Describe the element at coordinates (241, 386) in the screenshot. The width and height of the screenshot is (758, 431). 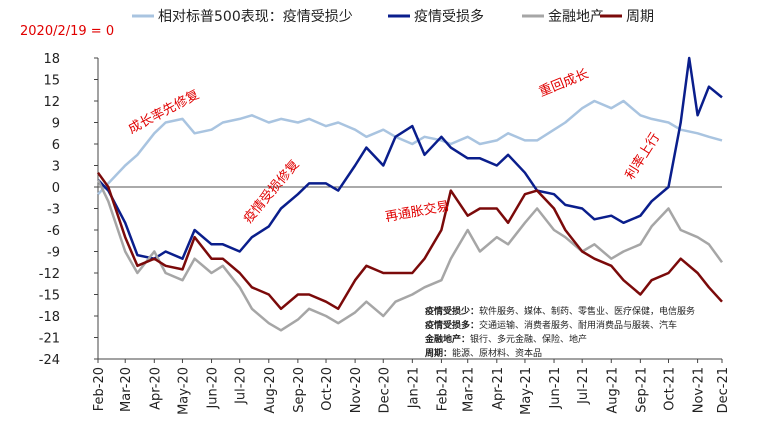
I see `x-tick-label: Jul-20` at that location.